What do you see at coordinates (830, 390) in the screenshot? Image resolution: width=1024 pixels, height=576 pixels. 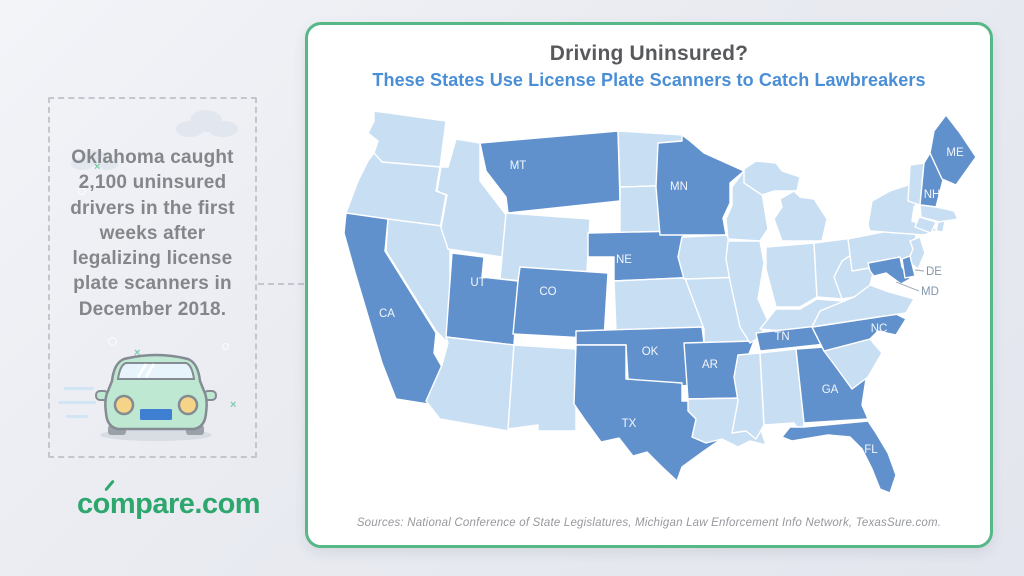 I see `state-label-ga: GA` at bounding box center [830, 390].